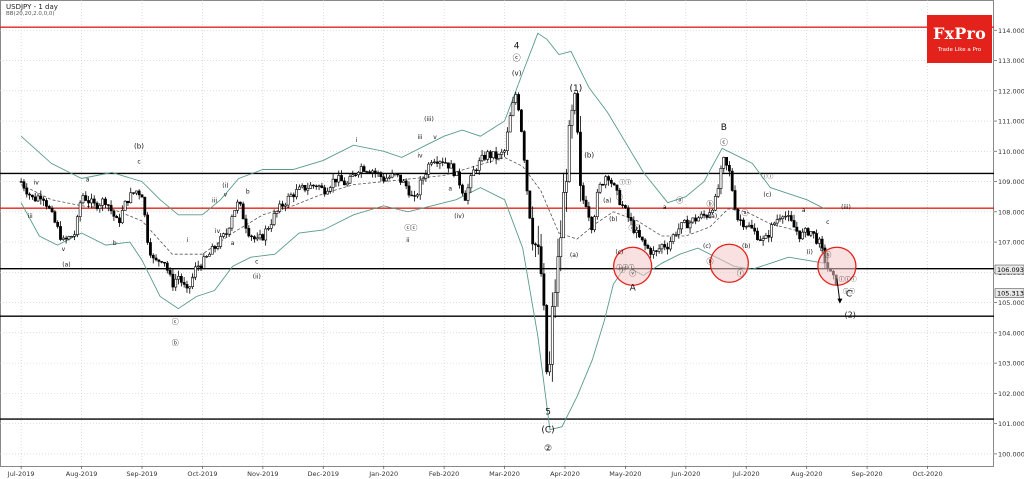 The image size is (1024, 479). What do you see at coordinates (1011, 122) in the screenshot?
I see `y-tick-label: 111.000` at bounding box center [1011, 122].